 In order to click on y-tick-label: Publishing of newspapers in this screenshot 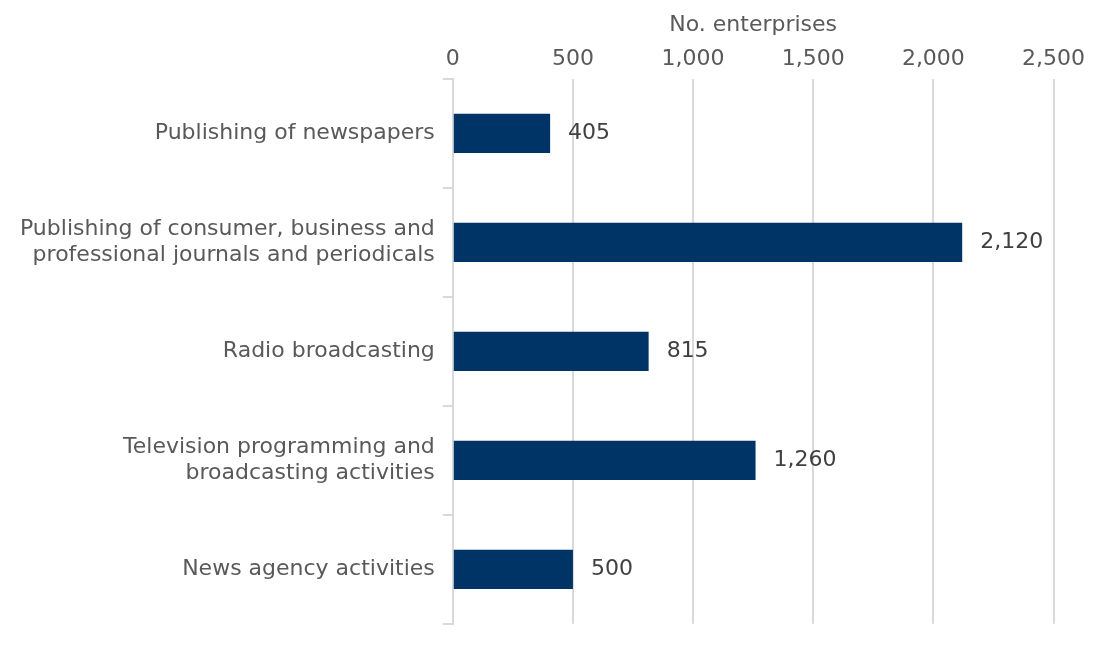, I will do `click(294, 132)`.